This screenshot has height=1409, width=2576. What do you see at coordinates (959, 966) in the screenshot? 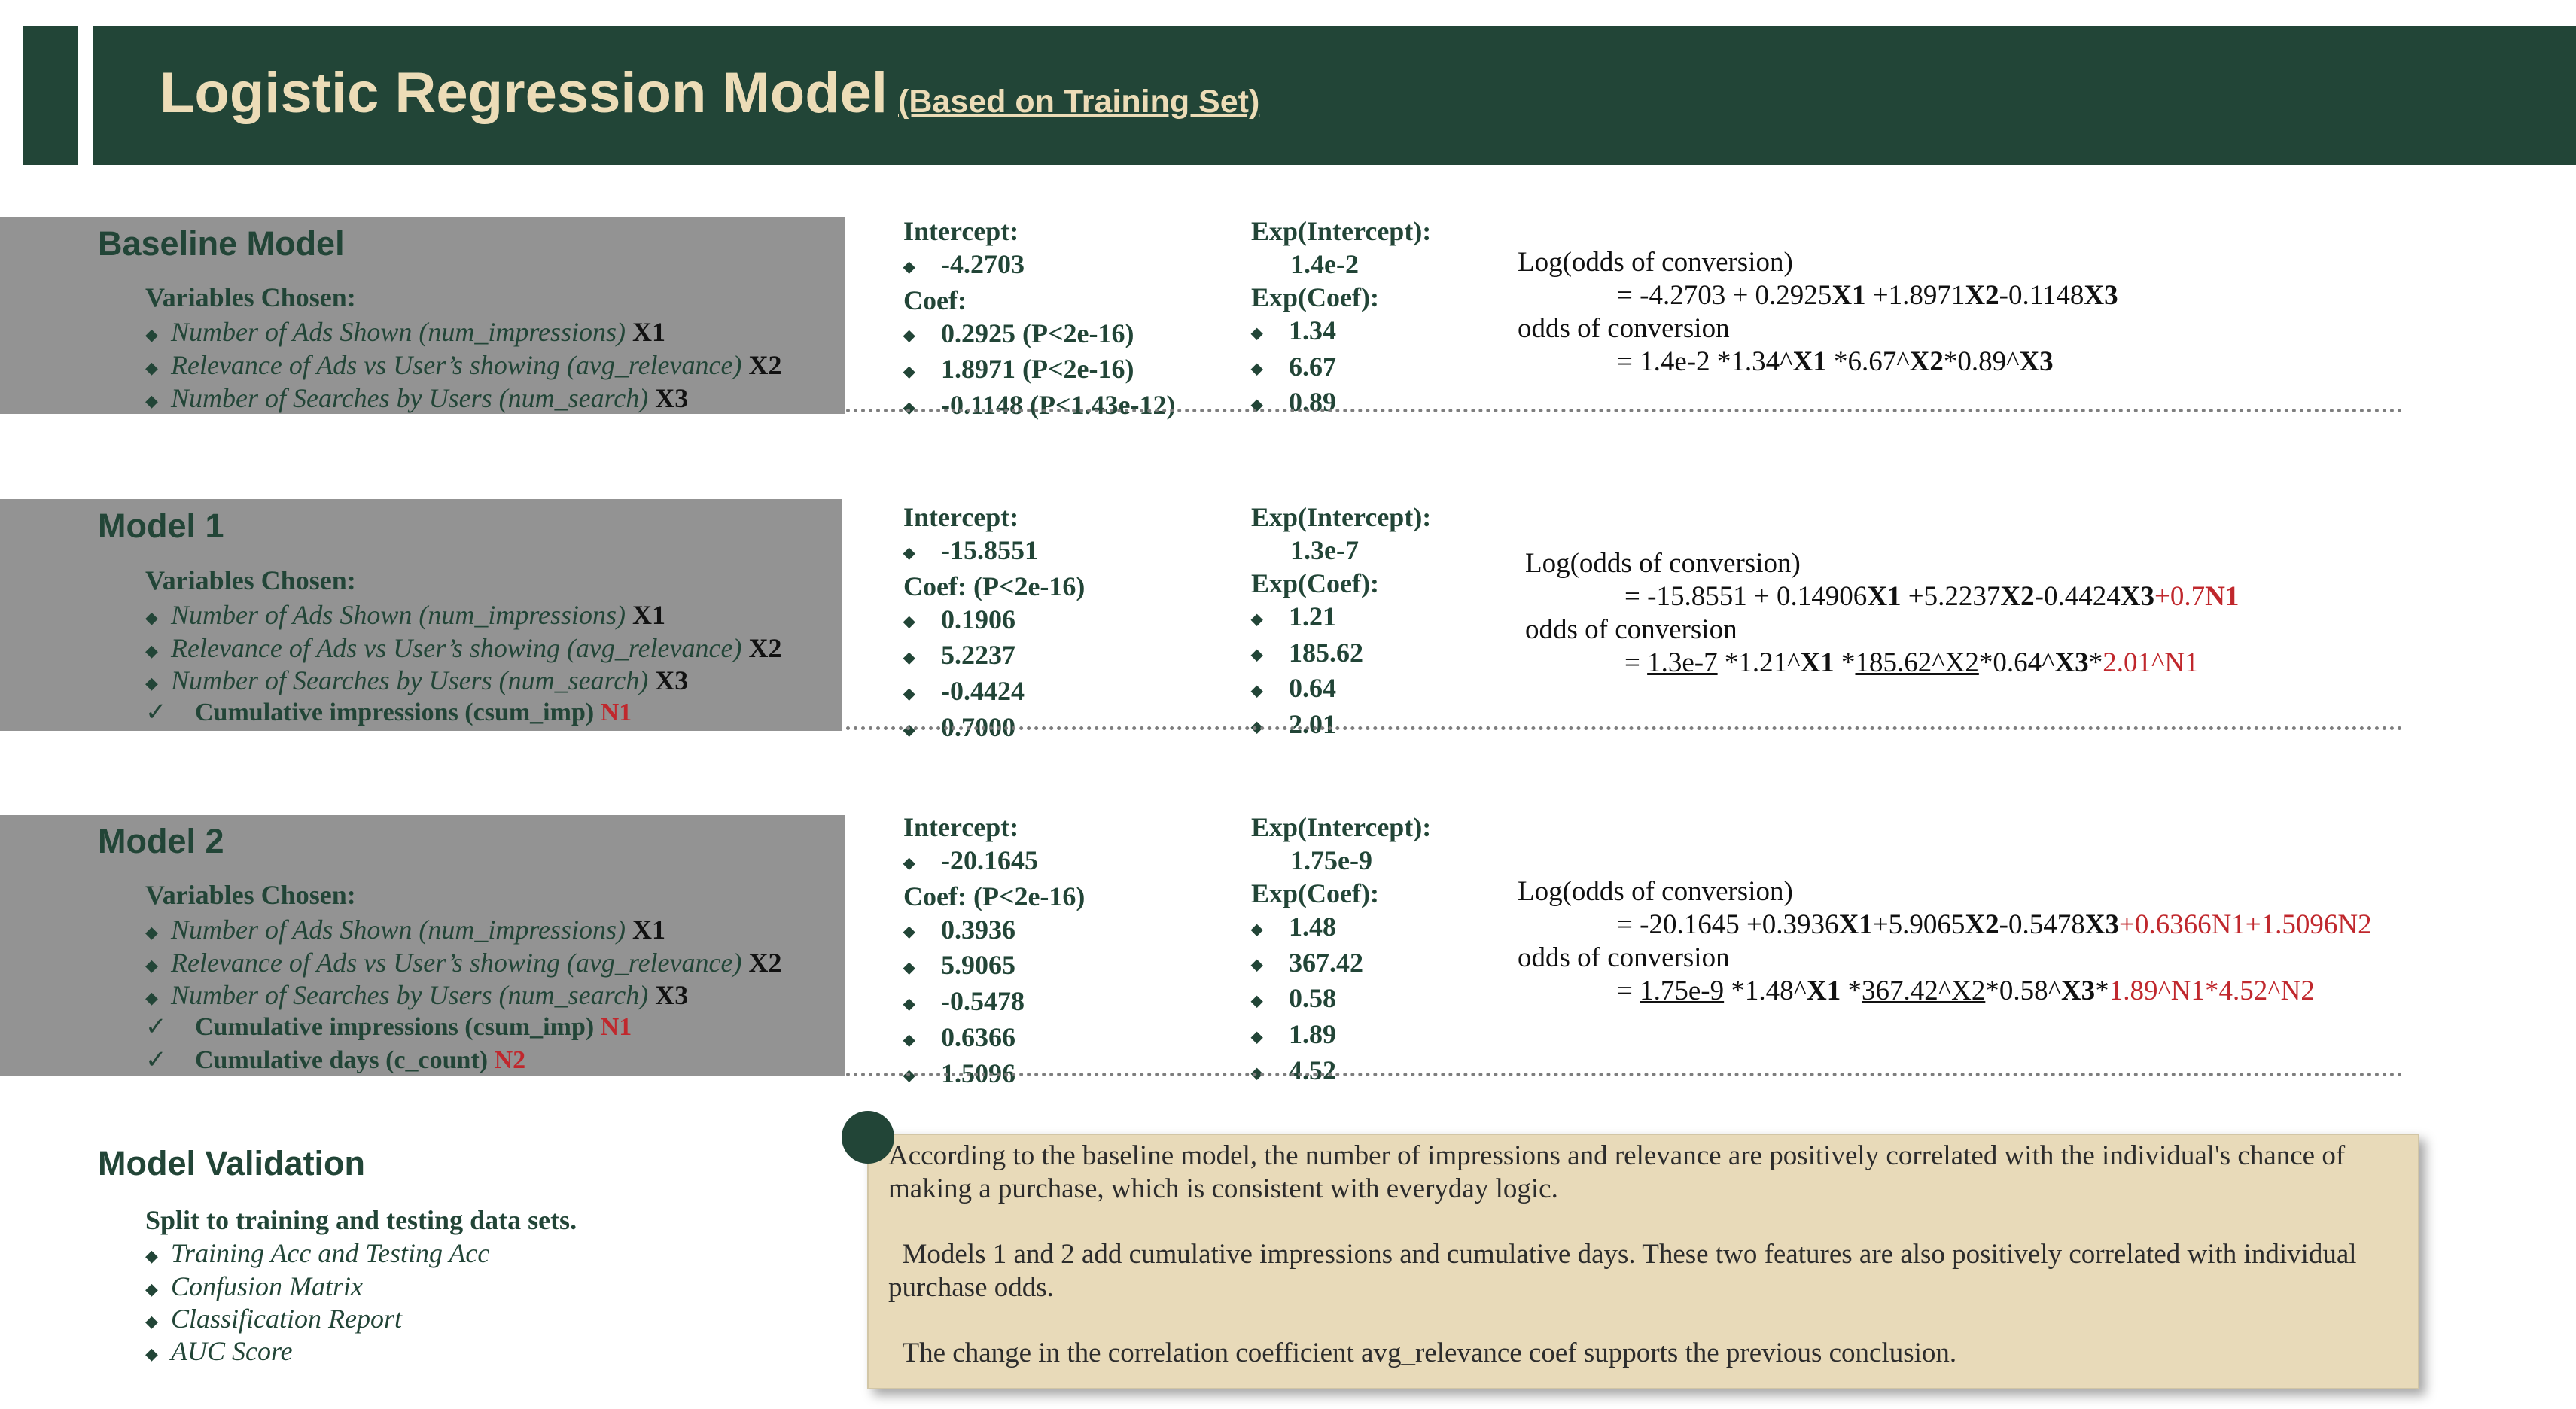
I see `coef-value: ◆ 5.9065` at bounding box center [959, 966].